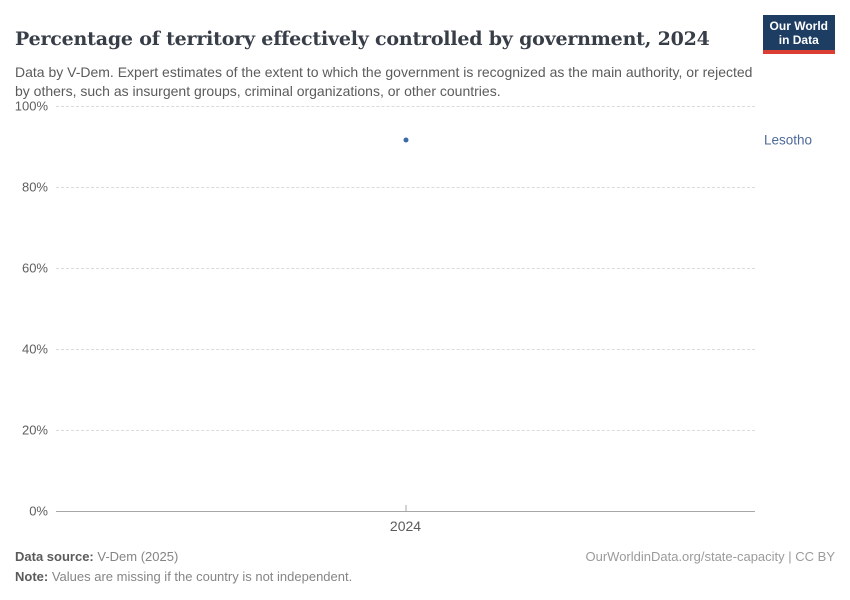  What do you see at coordinates (405, 140) in the screenshot?
I see `data-point` at bounding box center [405, 140].